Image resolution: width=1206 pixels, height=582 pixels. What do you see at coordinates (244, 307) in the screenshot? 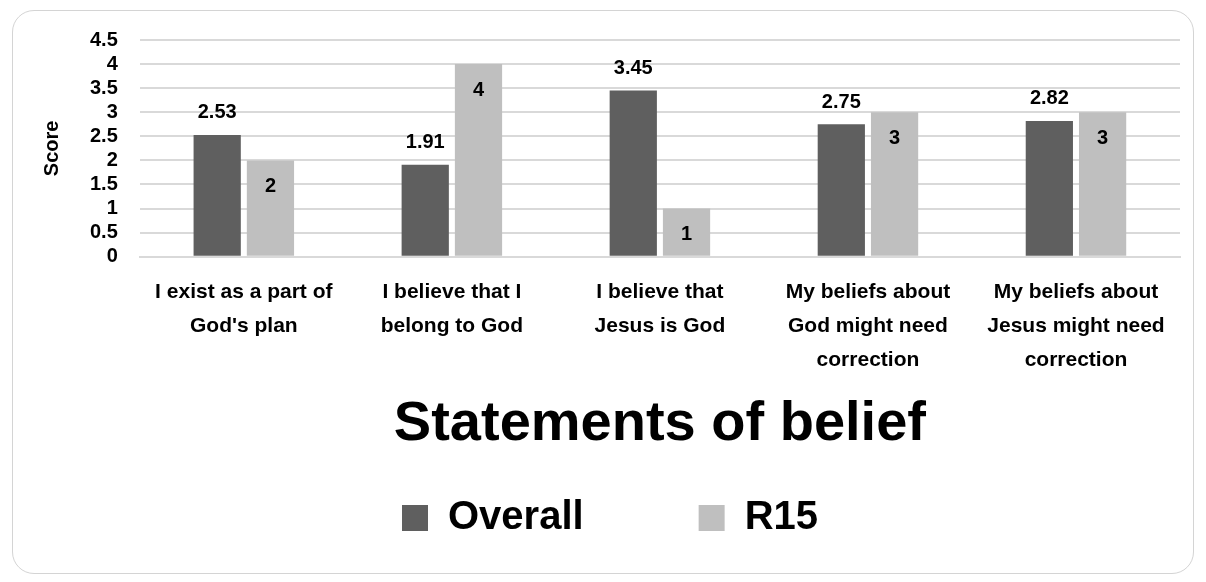
I see `x-tick-label: I exist as a part of God's plan` at bounding box center [244, 307].